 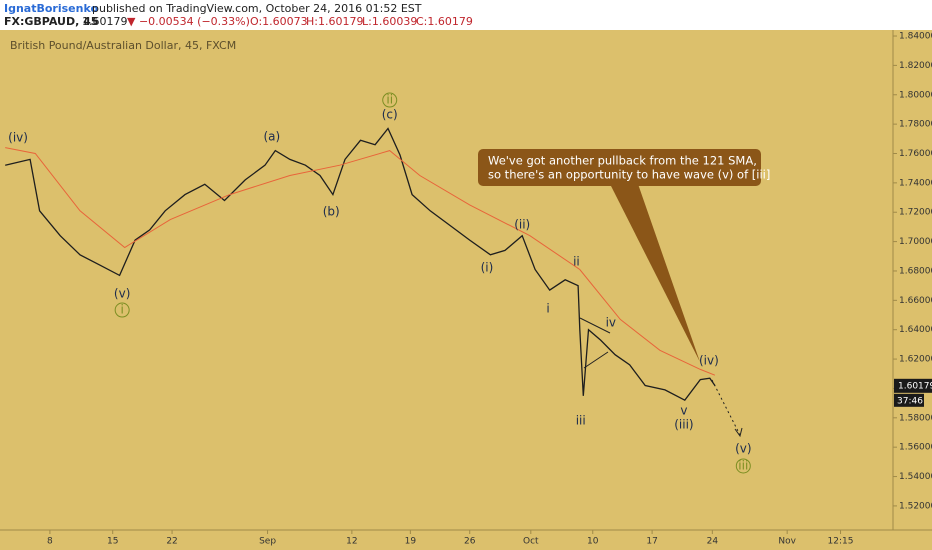 I want to click on y-tick-label: 1.68000, so click(x=915, y=271).